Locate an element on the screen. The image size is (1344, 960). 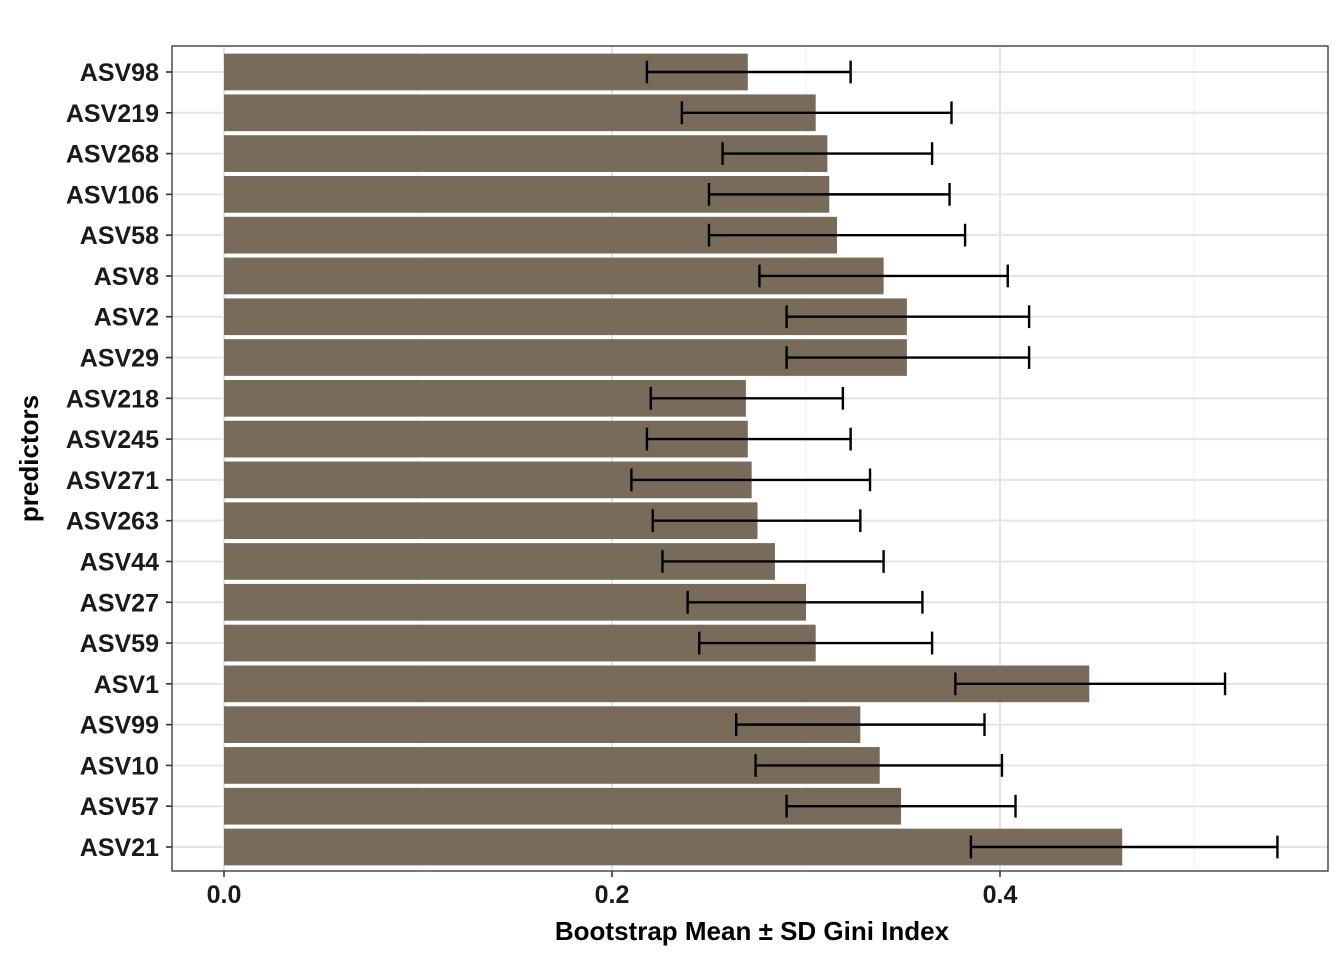
errorbar-asv59 is located at coordinates (816, 643).